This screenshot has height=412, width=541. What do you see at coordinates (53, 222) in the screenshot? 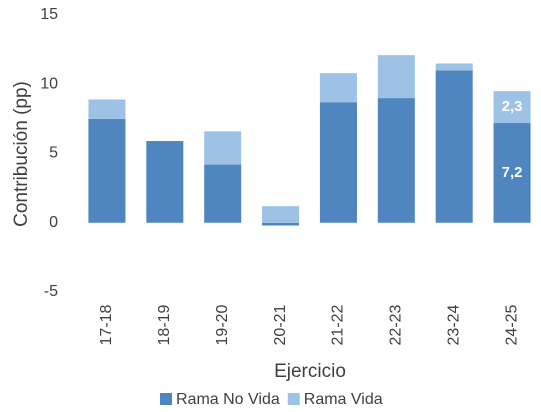
I see `y-tick-label: 0` at bounding box center [53, 222].